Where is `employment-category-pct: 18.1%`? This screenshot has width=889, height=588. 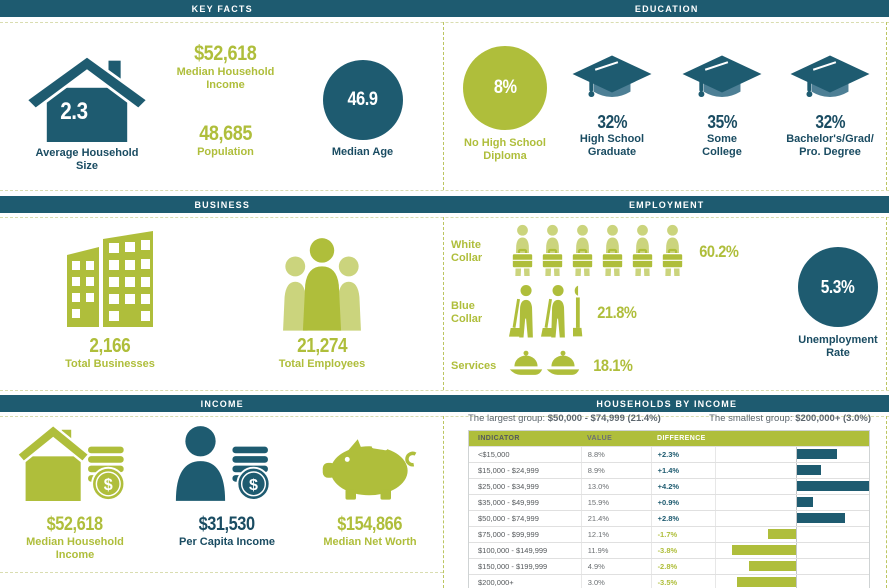 employment-category-pct: 18.1% is located at coordinates (613, 365).